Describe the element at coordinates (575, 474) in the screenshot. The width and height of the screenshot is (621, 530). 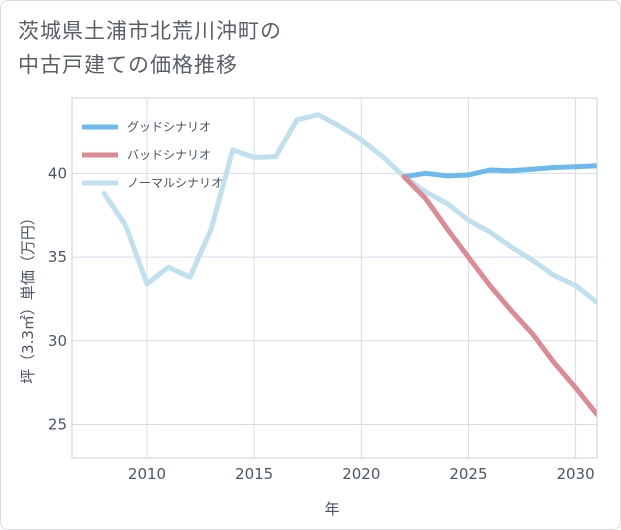
I see `x-tick-label: 2030` at that location.